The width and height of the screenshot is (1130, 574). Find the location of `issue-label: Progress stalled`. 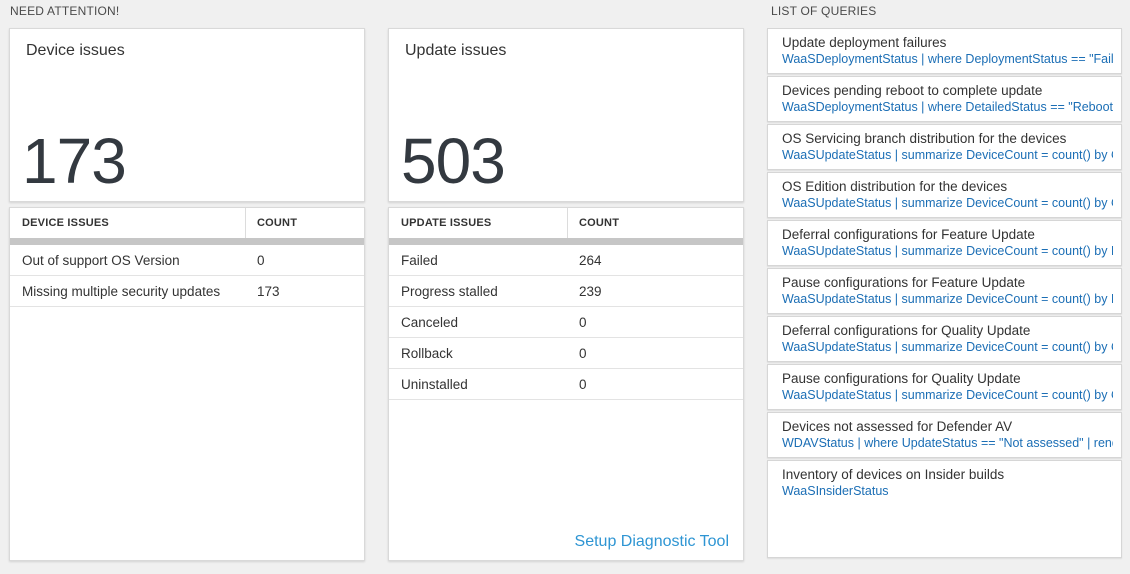

issue-label: Progress stalled is located at coordinates (449, 291).